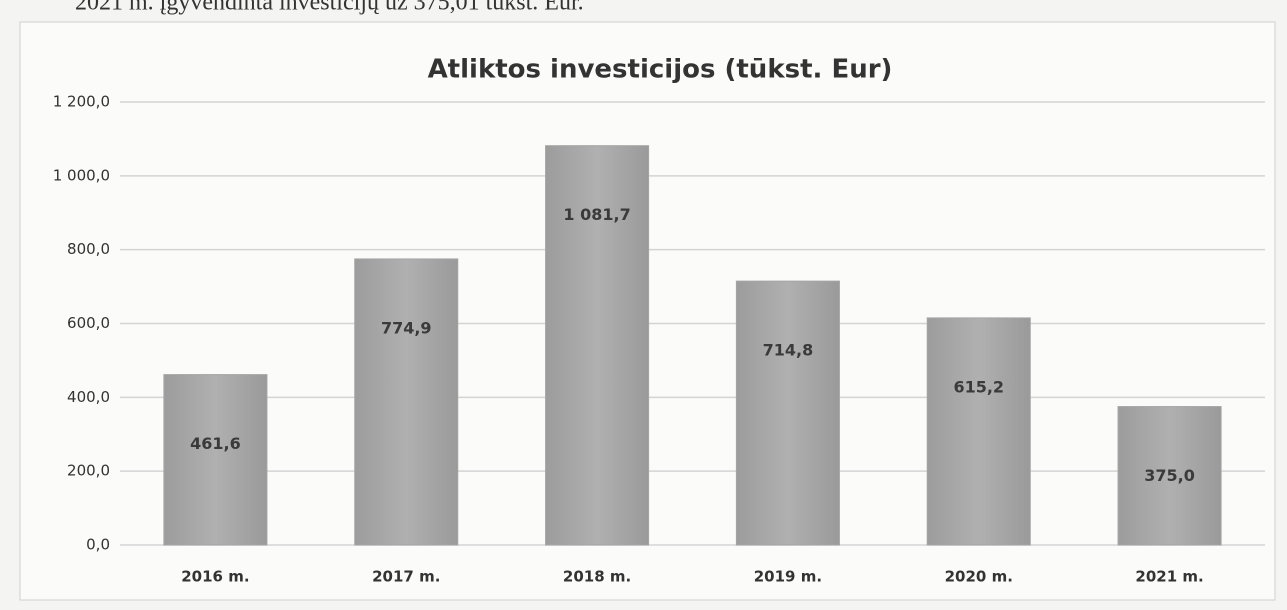 The image size is (1287, 610). Describe the element at coordinates (979, 577) in the screenshot. I see `x-tick-label: 2020 m.` at that location.